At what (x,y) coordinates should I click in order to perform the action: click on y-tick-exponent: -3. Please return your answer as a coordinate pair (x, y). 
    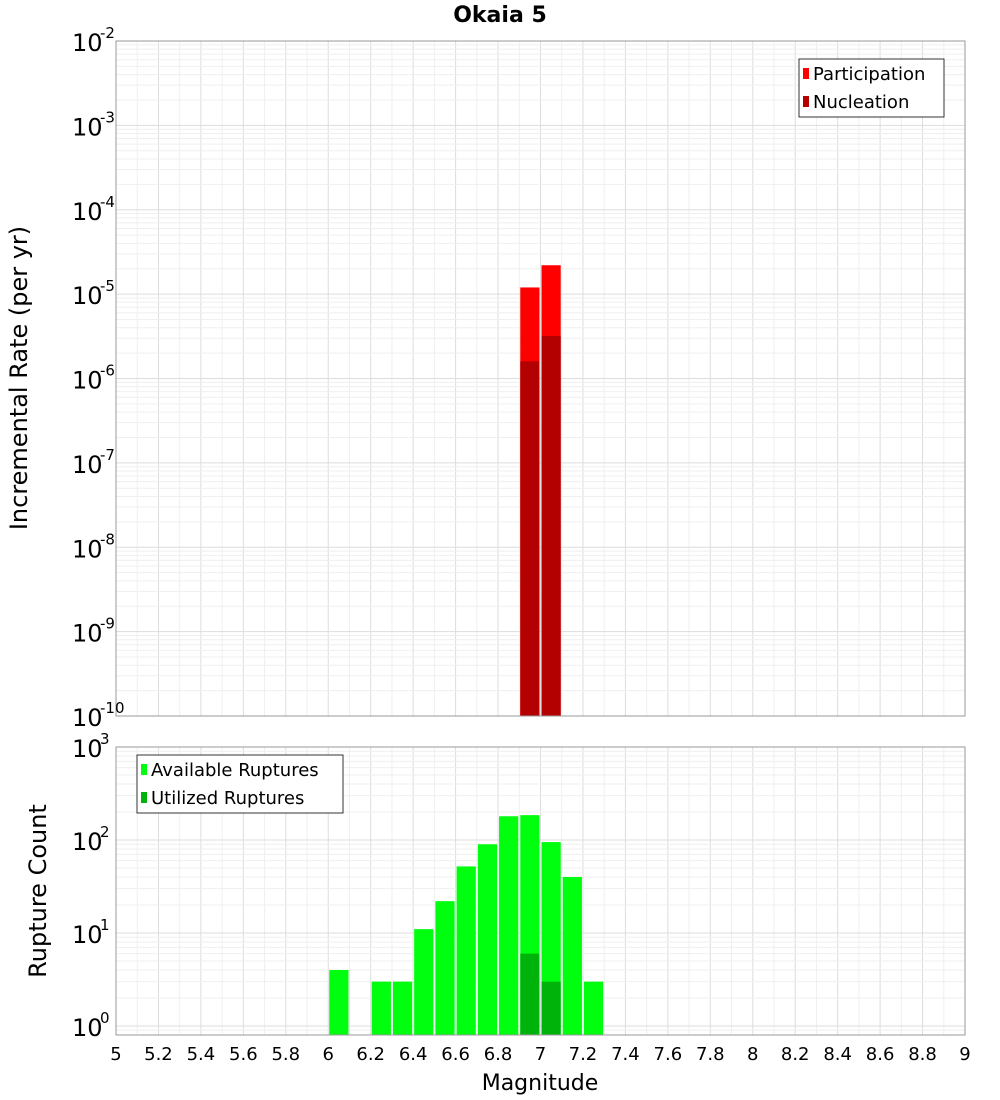
    Looking at the image, I should click on (107, 117).